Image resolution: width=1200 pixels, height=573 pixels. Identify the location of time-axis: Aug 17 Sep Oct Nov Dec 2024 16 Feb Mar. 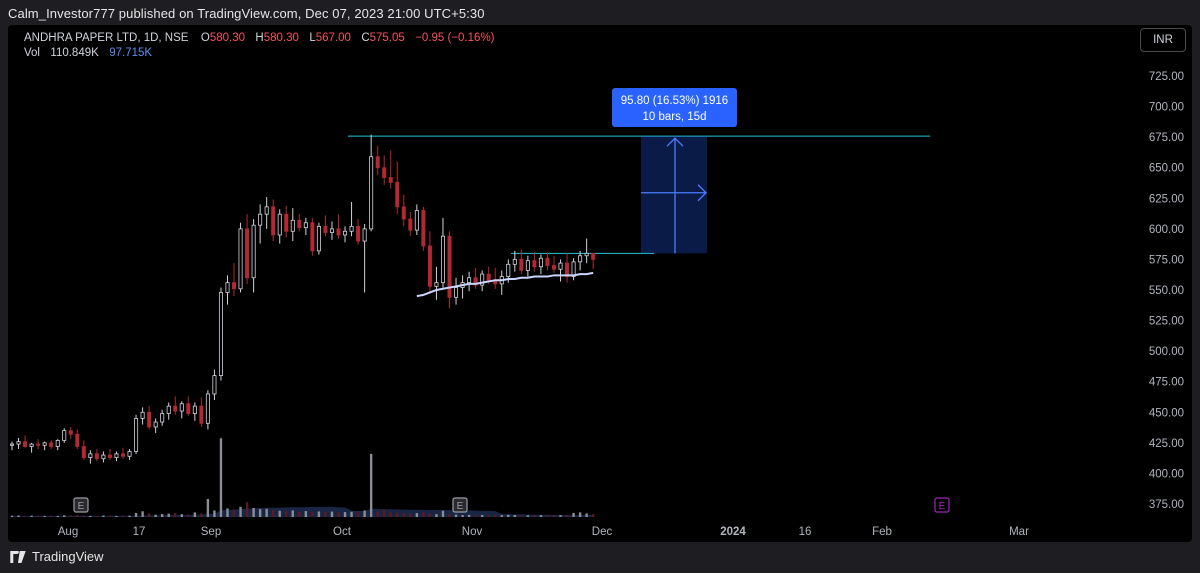
(543, 532).